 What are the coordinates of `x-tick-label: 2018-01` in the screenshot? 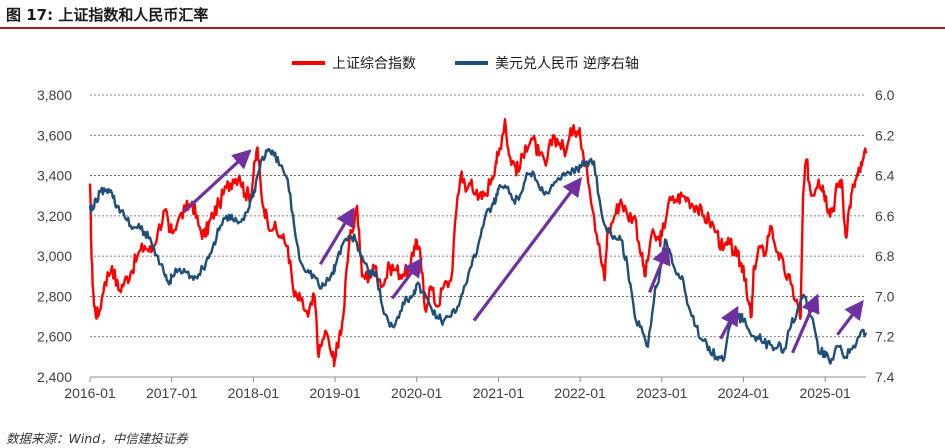 It's located at (254, 393).